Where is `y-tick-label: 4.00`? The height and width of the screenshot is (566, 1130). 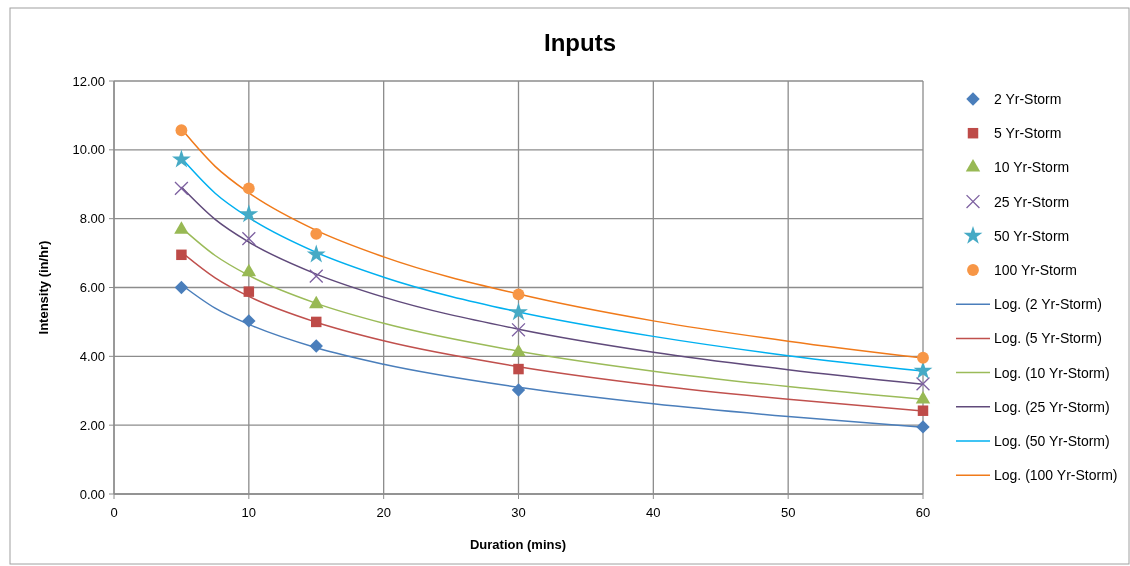
y-tick-label: 4.00 is located at coordinates (92, 356).